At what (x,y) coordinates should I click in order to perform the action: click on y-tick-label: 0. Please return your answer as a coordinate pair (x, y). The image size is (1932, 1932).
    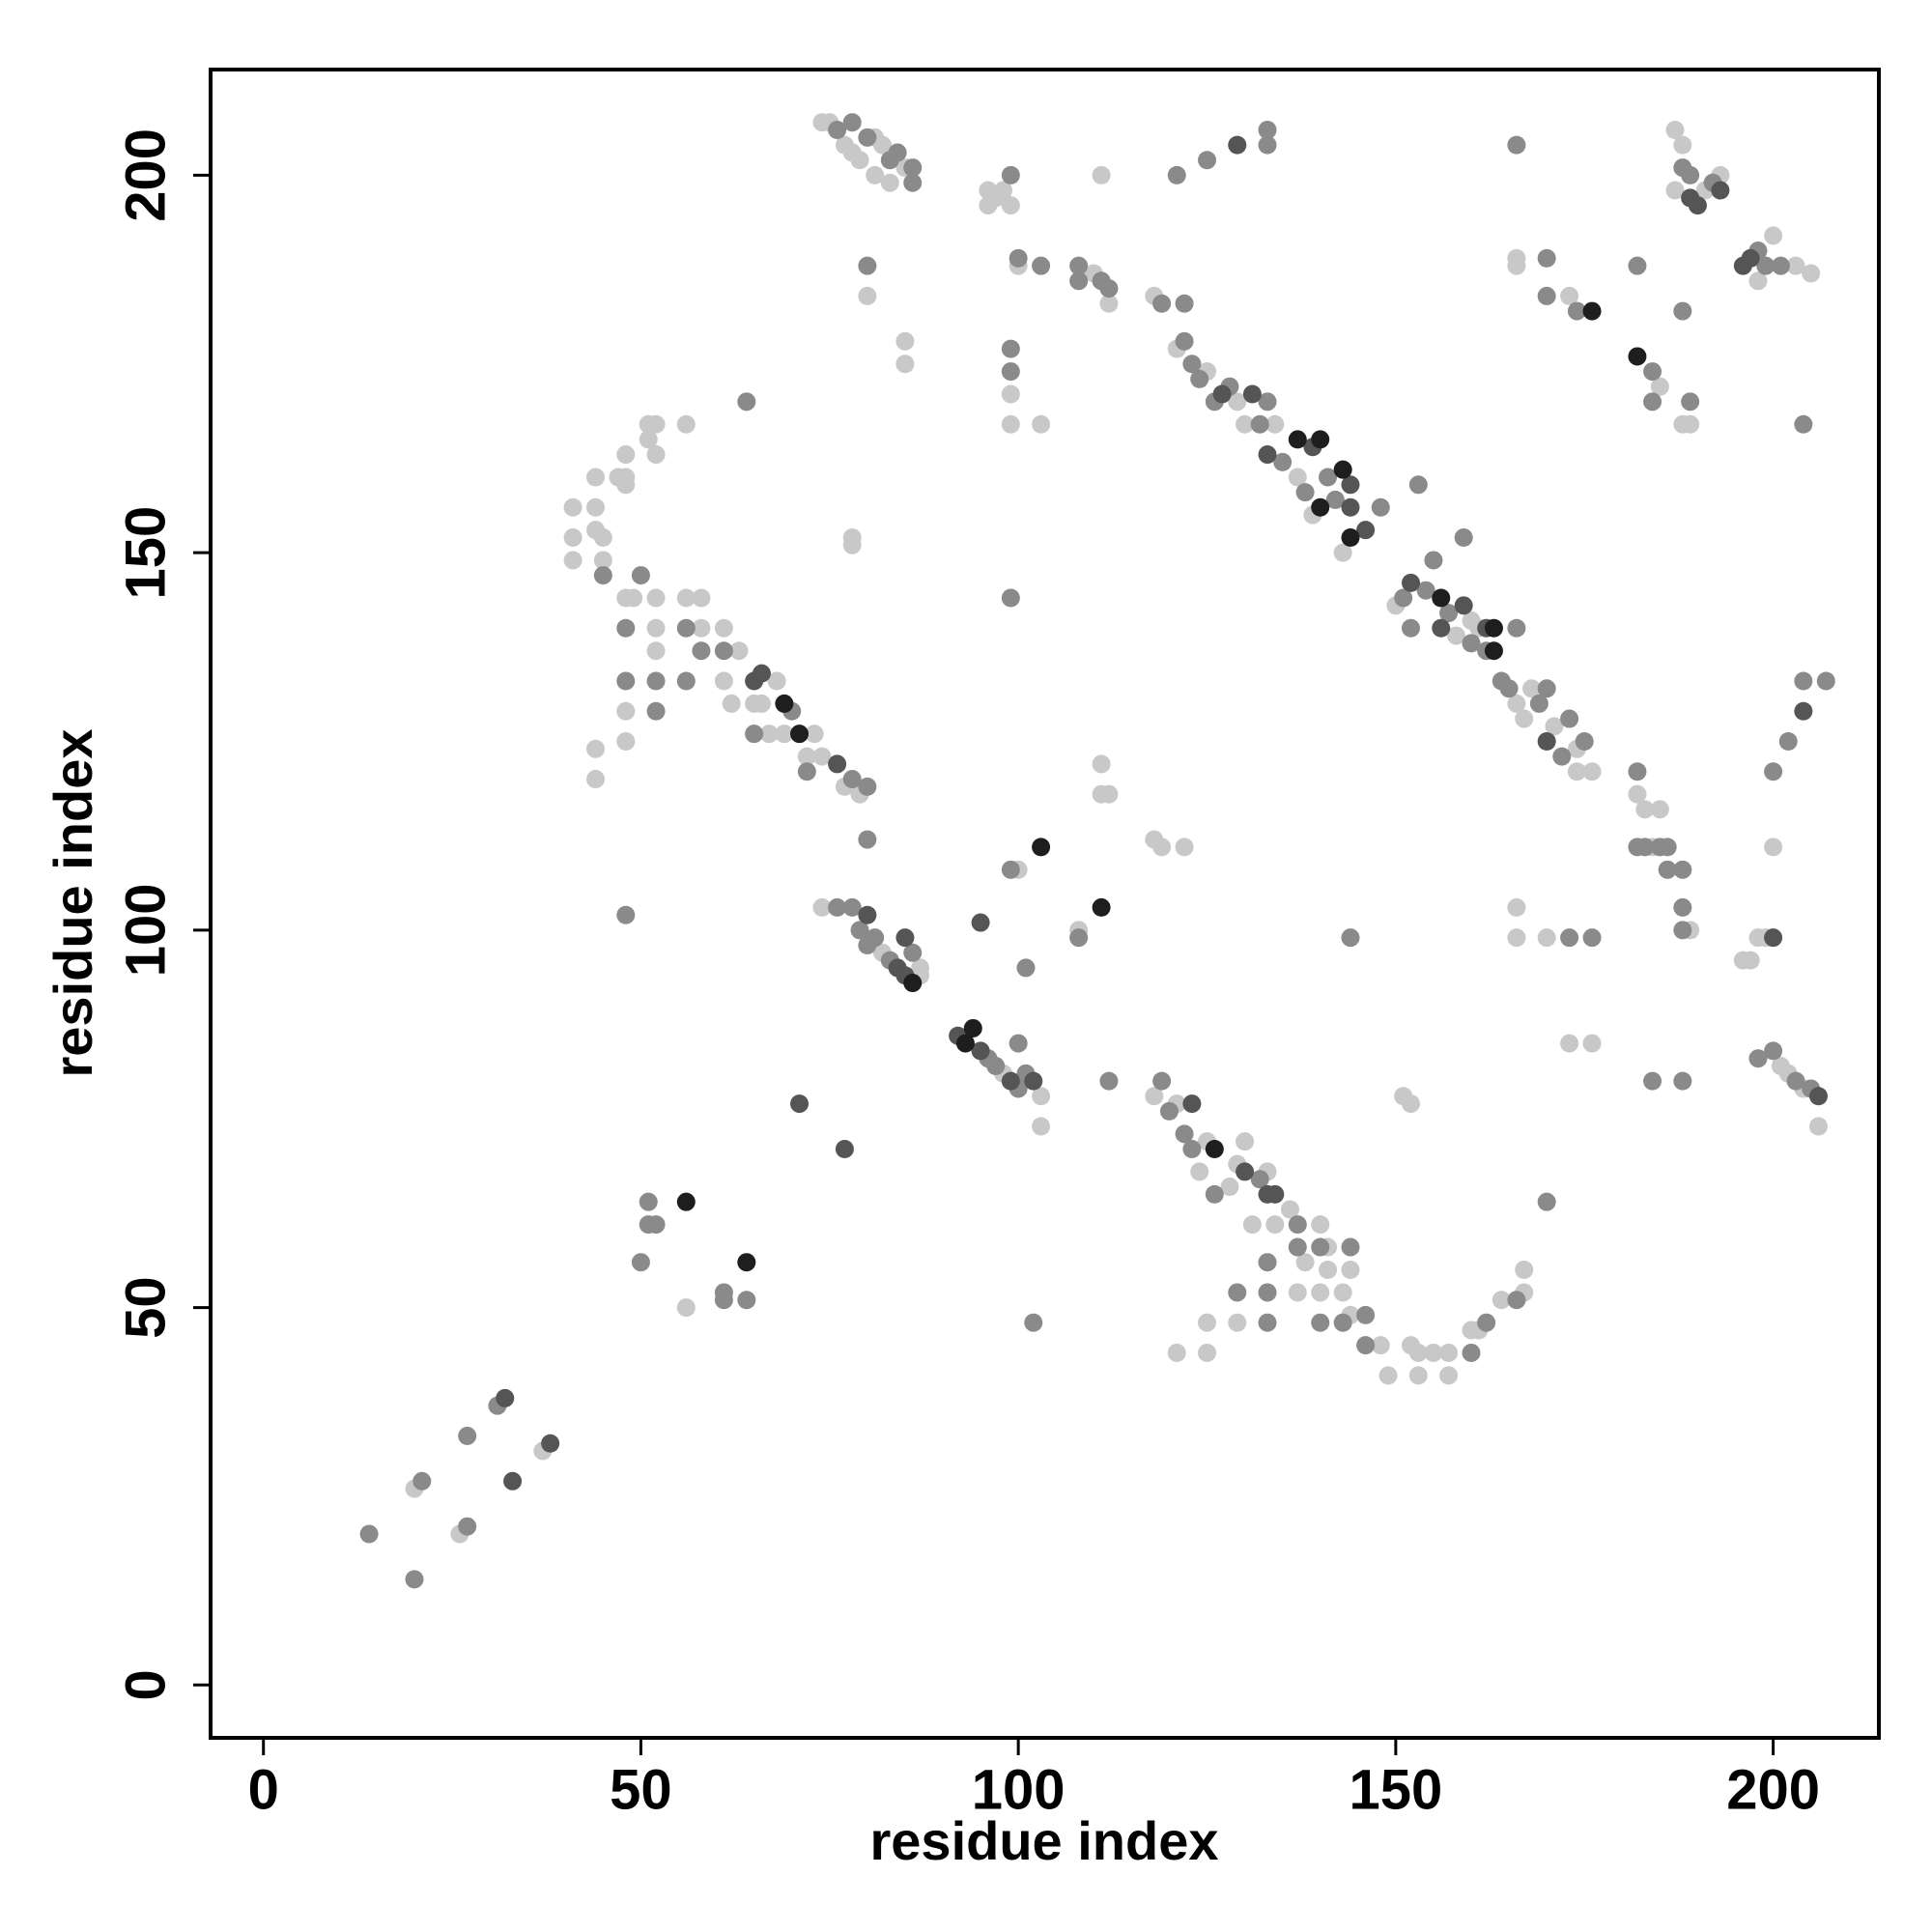
    Looking at the image, I should click on (145, 1684).